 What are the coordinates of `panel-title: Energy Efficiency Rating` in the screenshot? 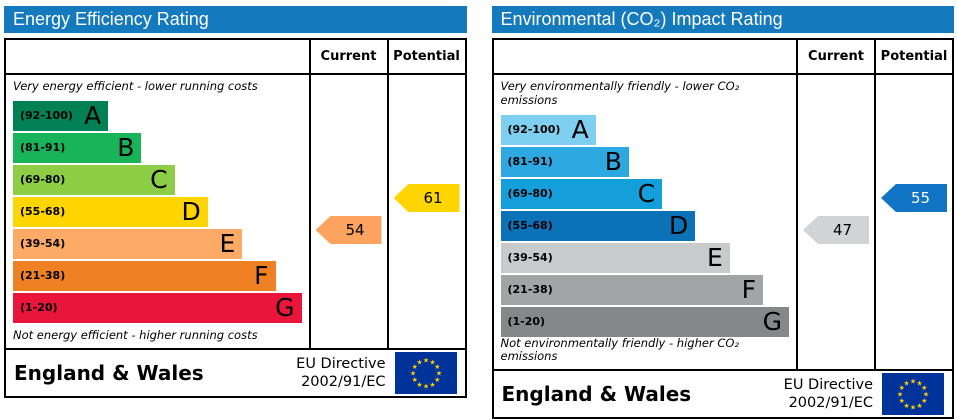 It's located at (111, 19).